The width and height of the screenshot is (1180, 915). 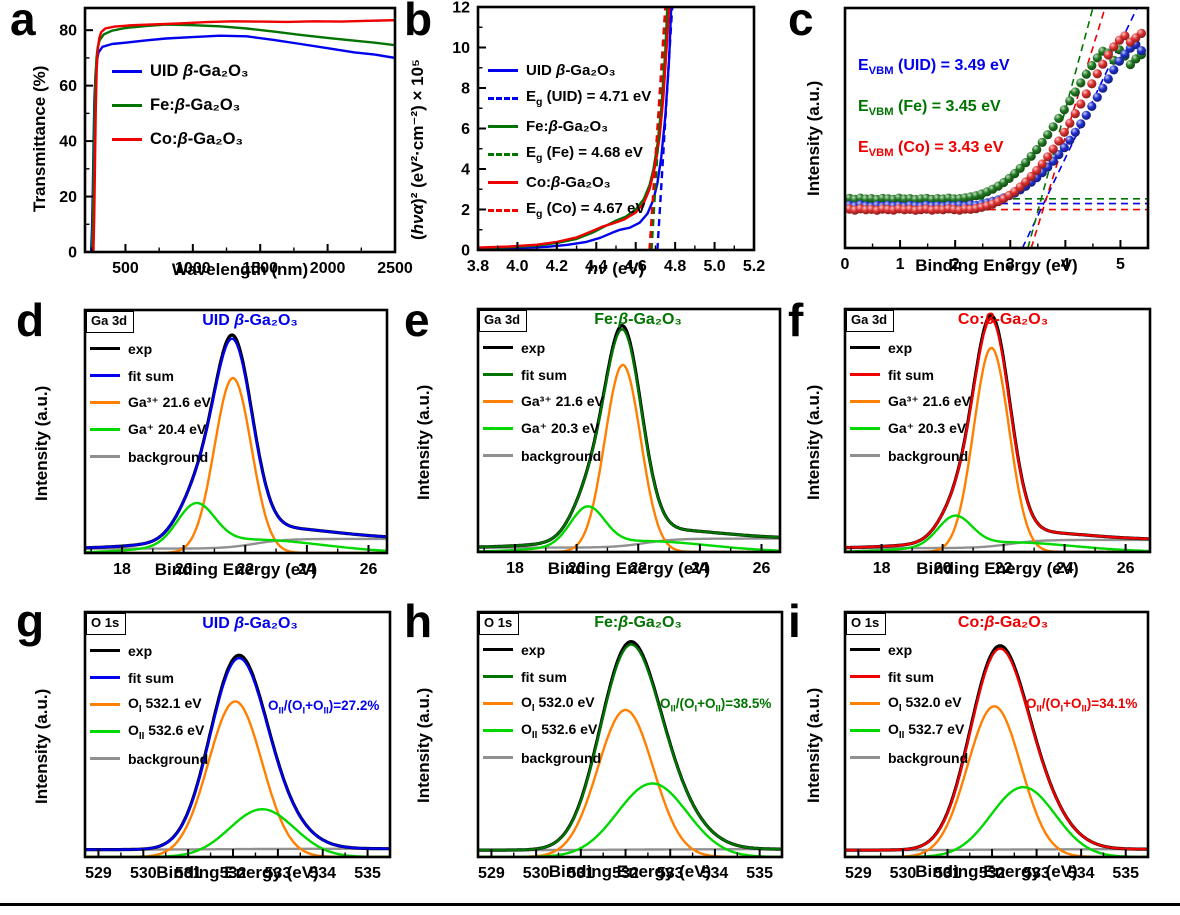 What do you see at coordinates (900, 264) in the screenshot?
I see `svg-text: 1` at bounding box center [900, 264].